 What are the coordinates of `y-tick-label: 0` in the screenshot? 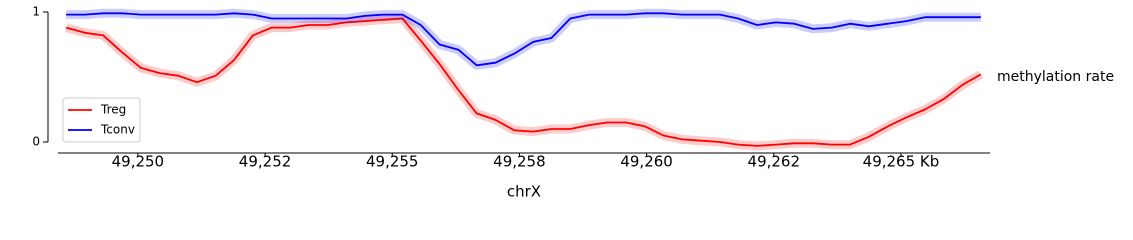 It's located at (36, 142).